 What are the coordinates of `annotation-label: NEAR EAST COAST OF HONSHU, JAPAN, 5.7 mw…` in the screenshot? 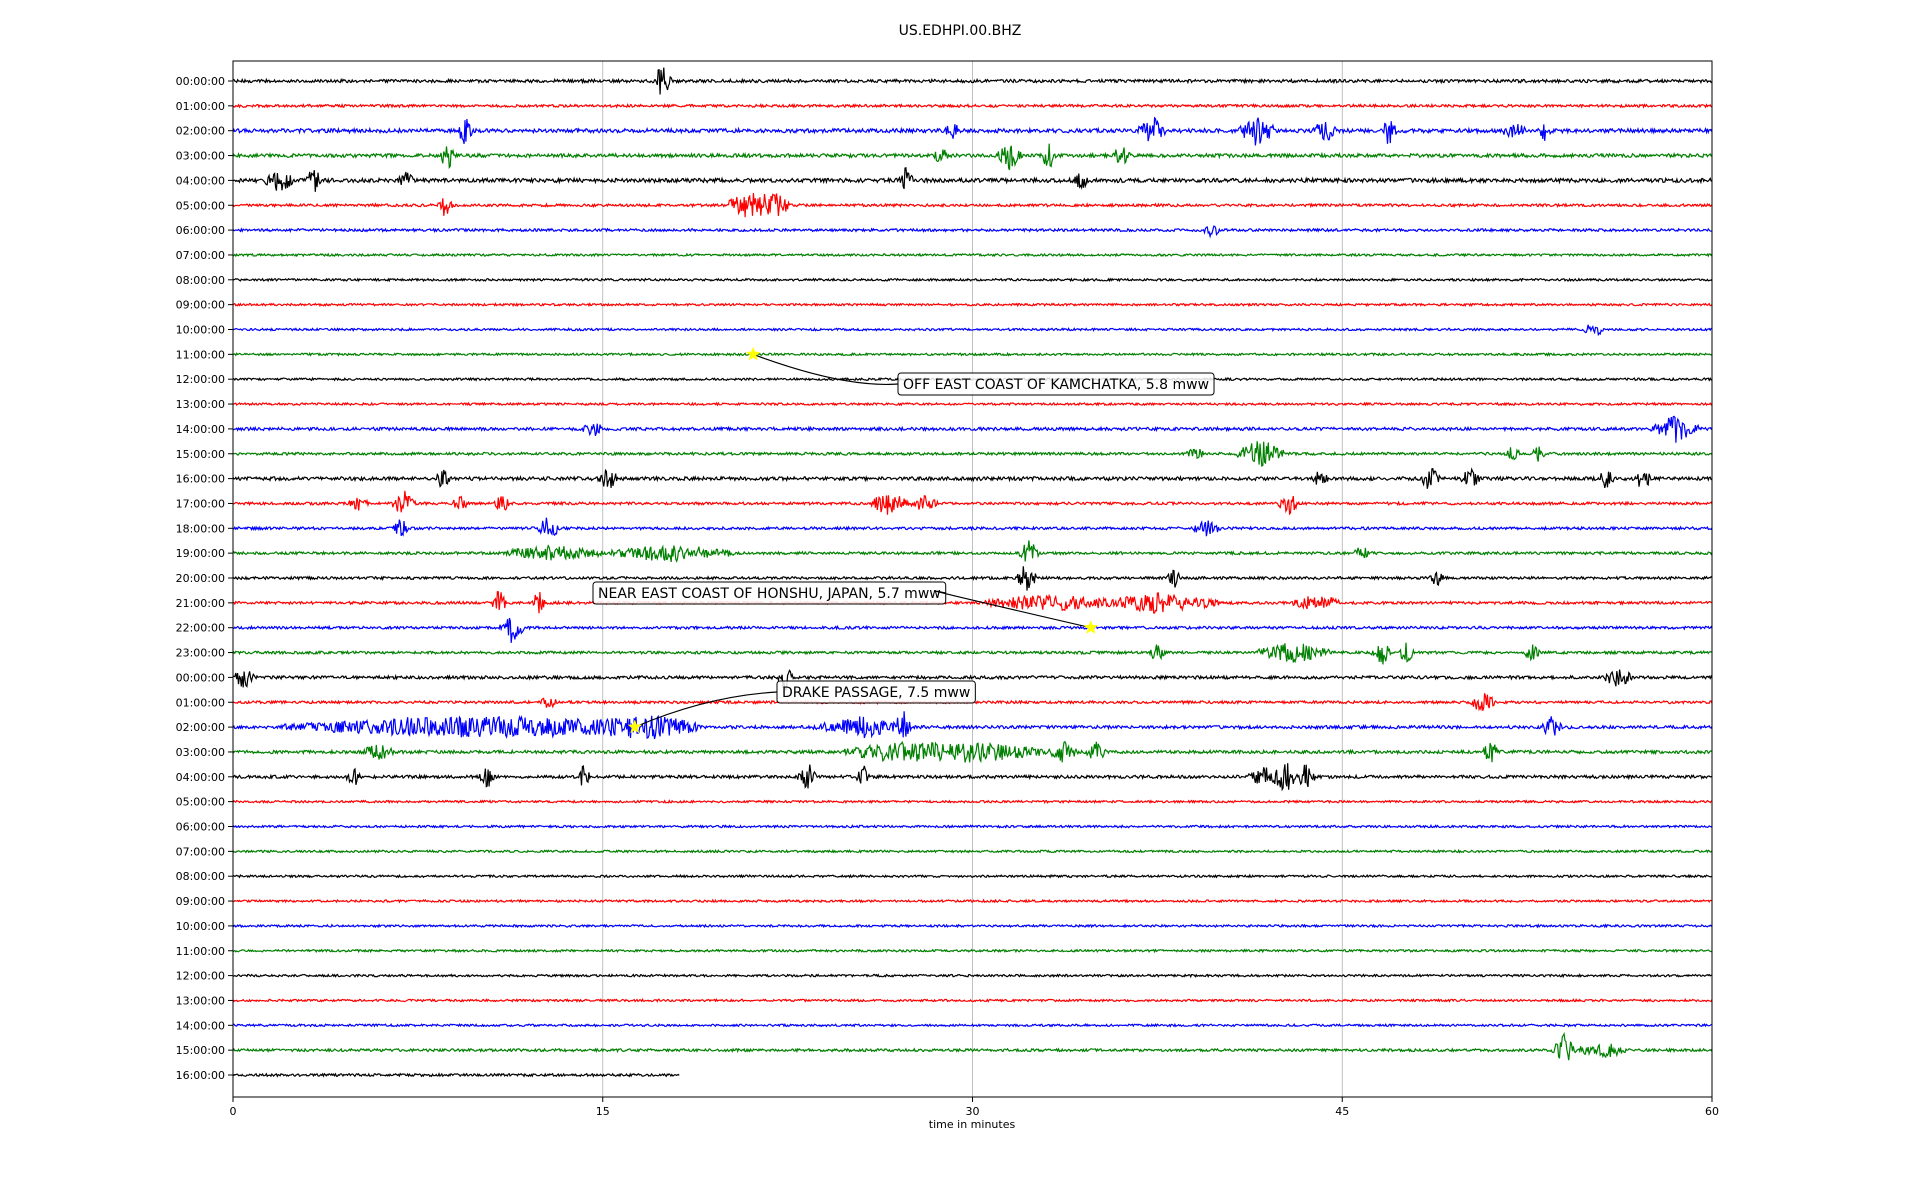 It's located at (769, 594).